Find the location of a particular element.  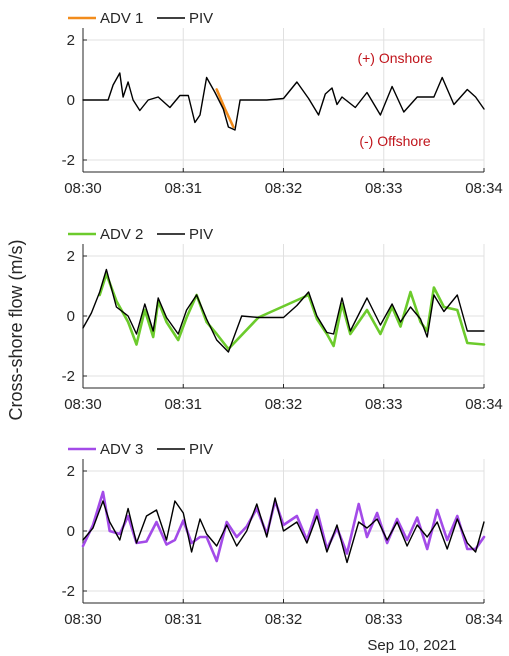

annotation-offshore: (-) Offshore is located at coordinates (395, 141).